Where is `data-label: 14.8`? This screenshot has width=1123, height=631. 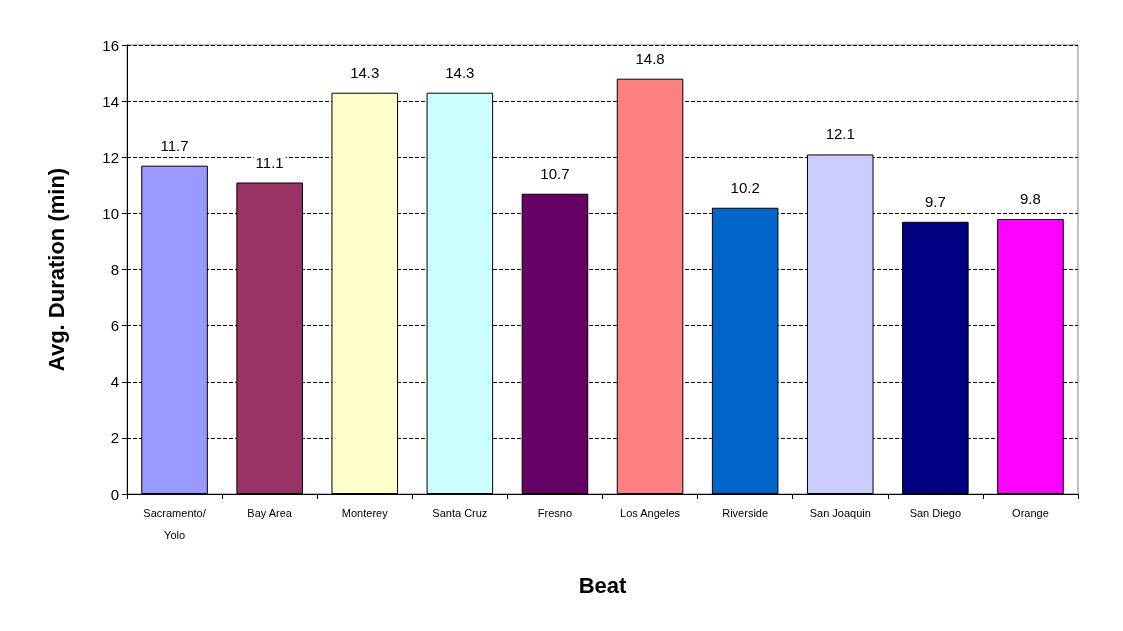 data-label: 14.8 is located at coordinates (650, 58).